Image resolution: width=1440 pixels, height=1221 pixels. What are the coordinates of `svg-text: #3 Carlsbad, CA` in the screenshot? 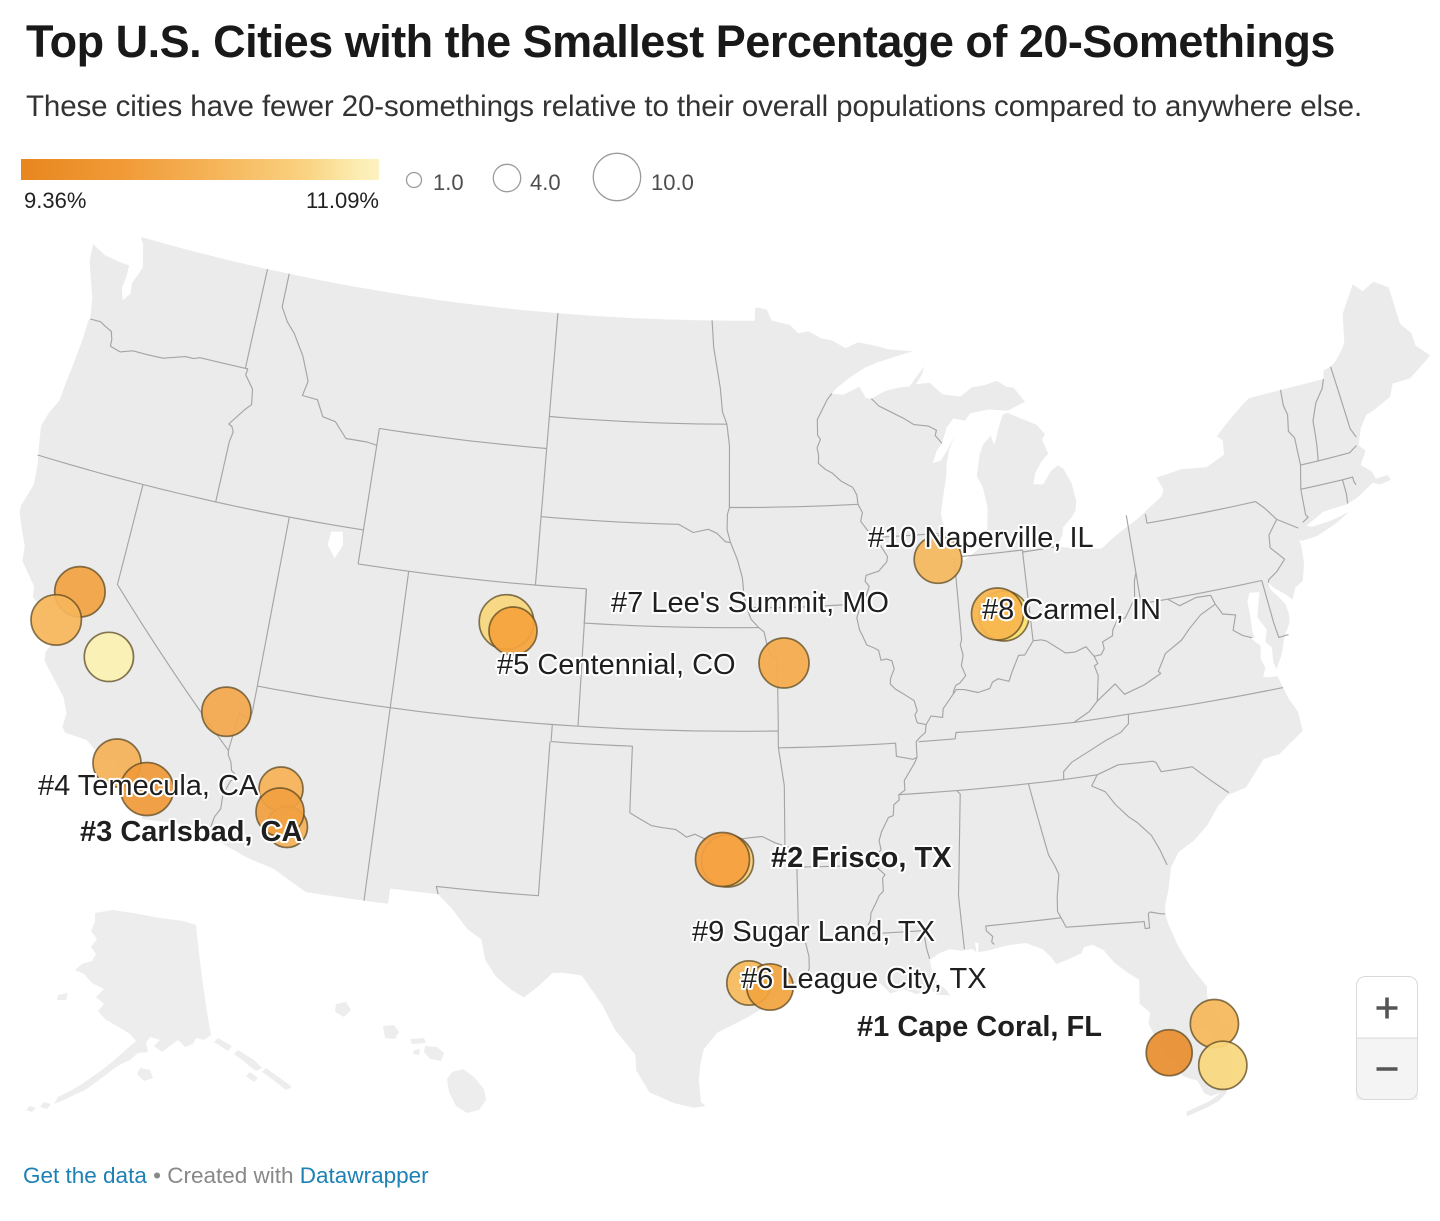 It's located at (191, 832).